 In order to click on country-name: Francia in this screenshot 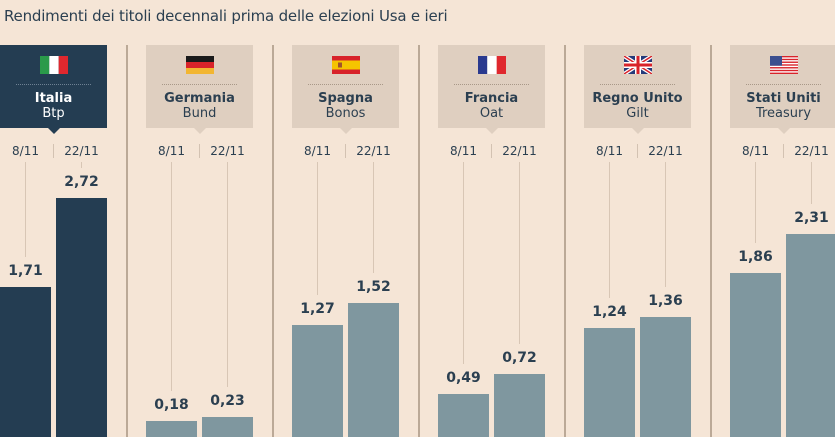, I will do `click(491, 98)`.